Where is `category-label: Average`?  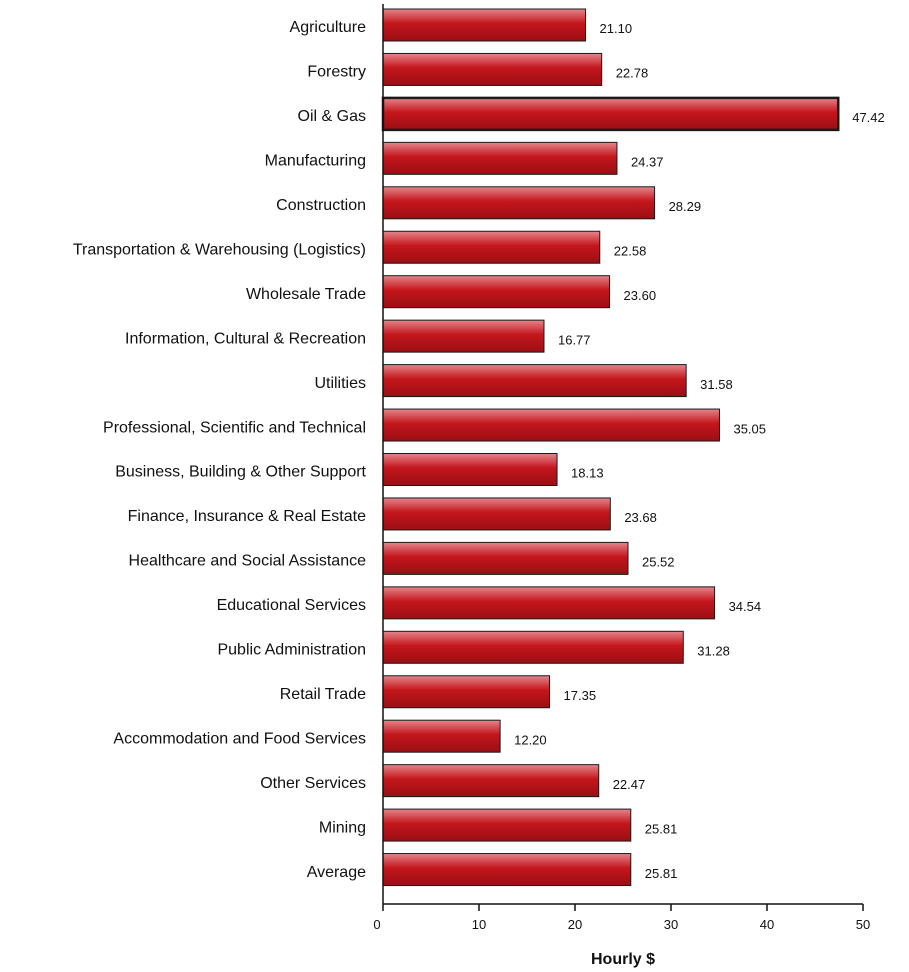
category-label: Average is located at coordinates (336, 872).